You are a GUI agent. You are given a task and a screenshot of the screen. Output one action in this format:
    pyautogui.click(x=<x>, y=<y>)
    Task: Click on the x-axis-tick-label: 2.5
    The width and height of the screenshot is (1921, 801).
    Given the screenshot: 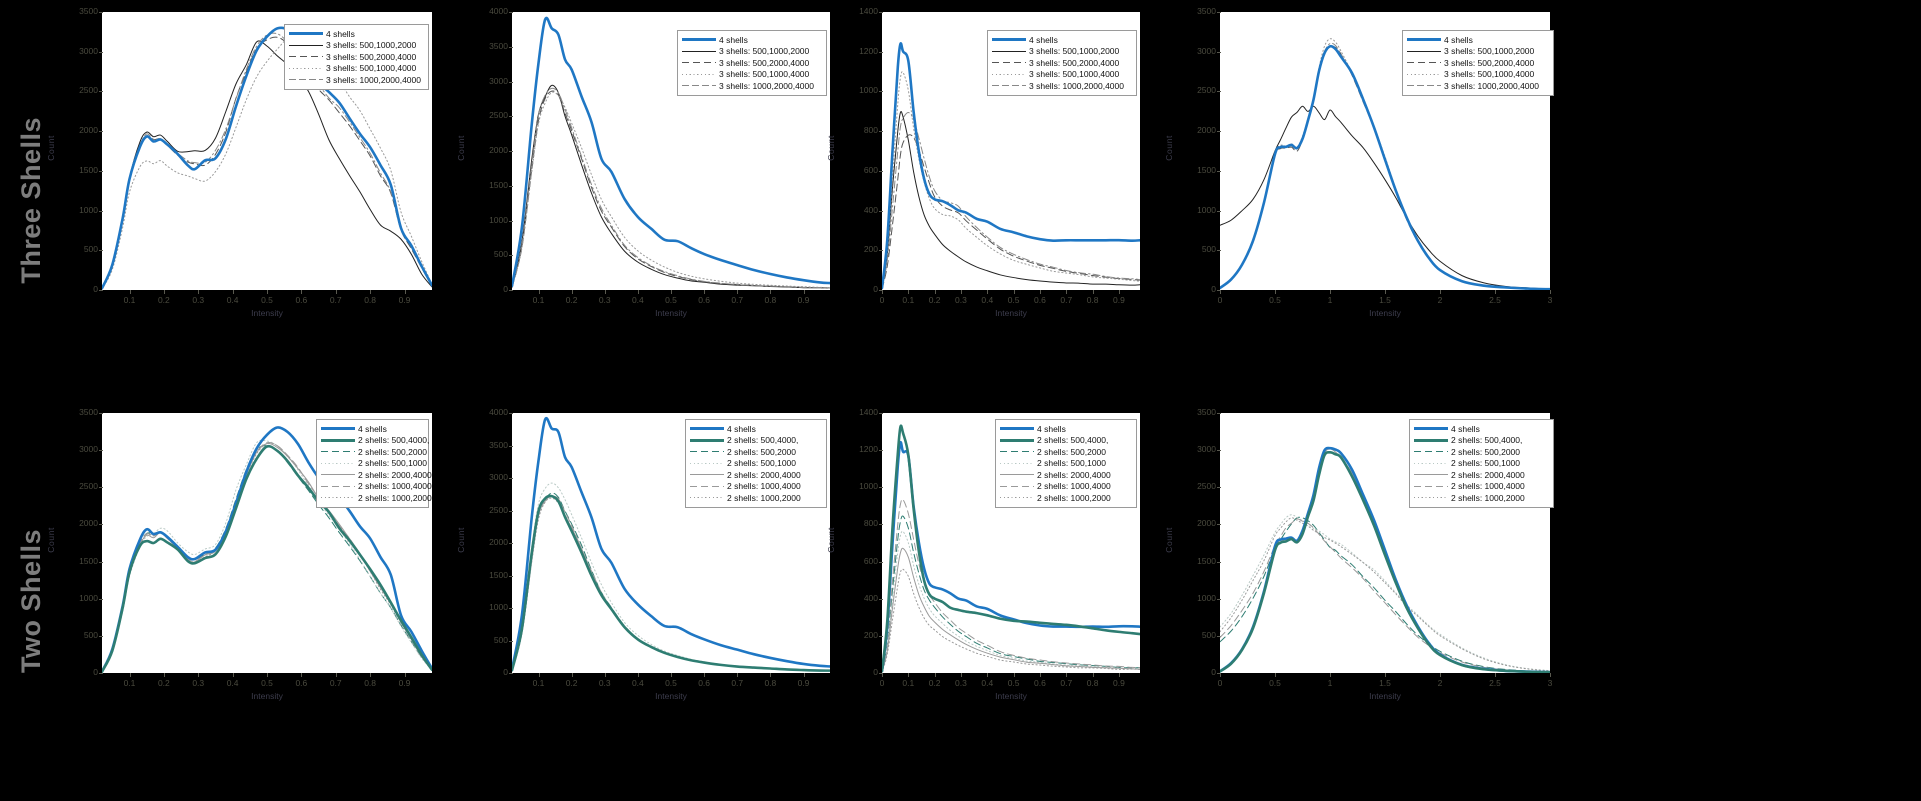 What is the action you would take?
    pyautogui.click(x=1495, y=300)
    